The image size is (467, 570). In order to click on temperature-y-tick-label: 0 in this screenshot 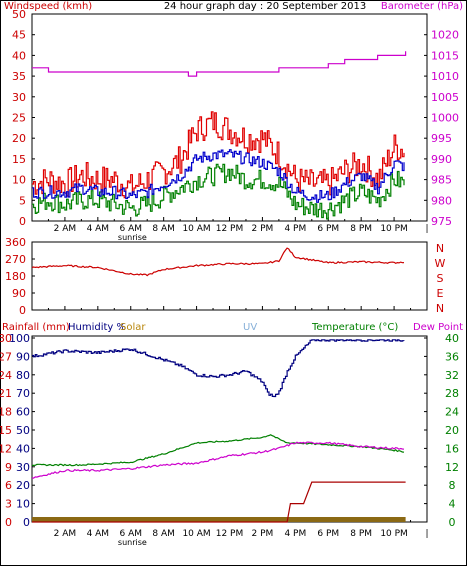, I will do `click(452, 522)`.